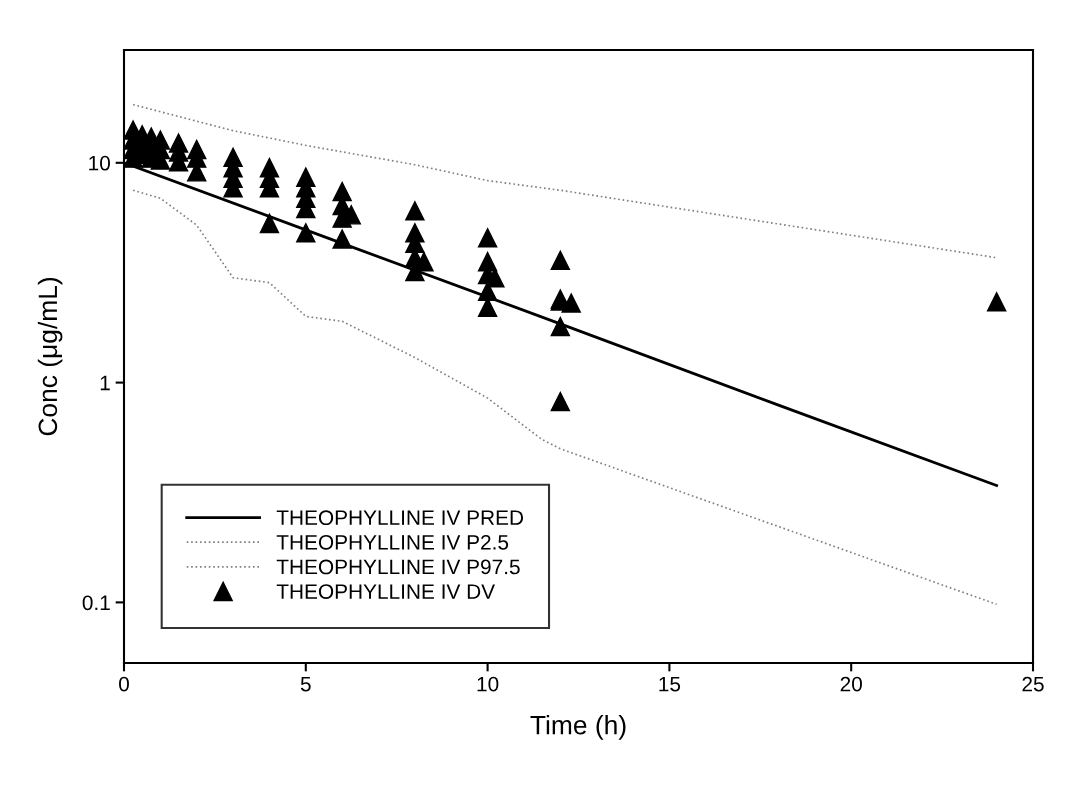  Describe the element at coordinates (398, 567) in the screenshot. I see `legend-label: THEOPHYLLINE IV P97.5` at that location.